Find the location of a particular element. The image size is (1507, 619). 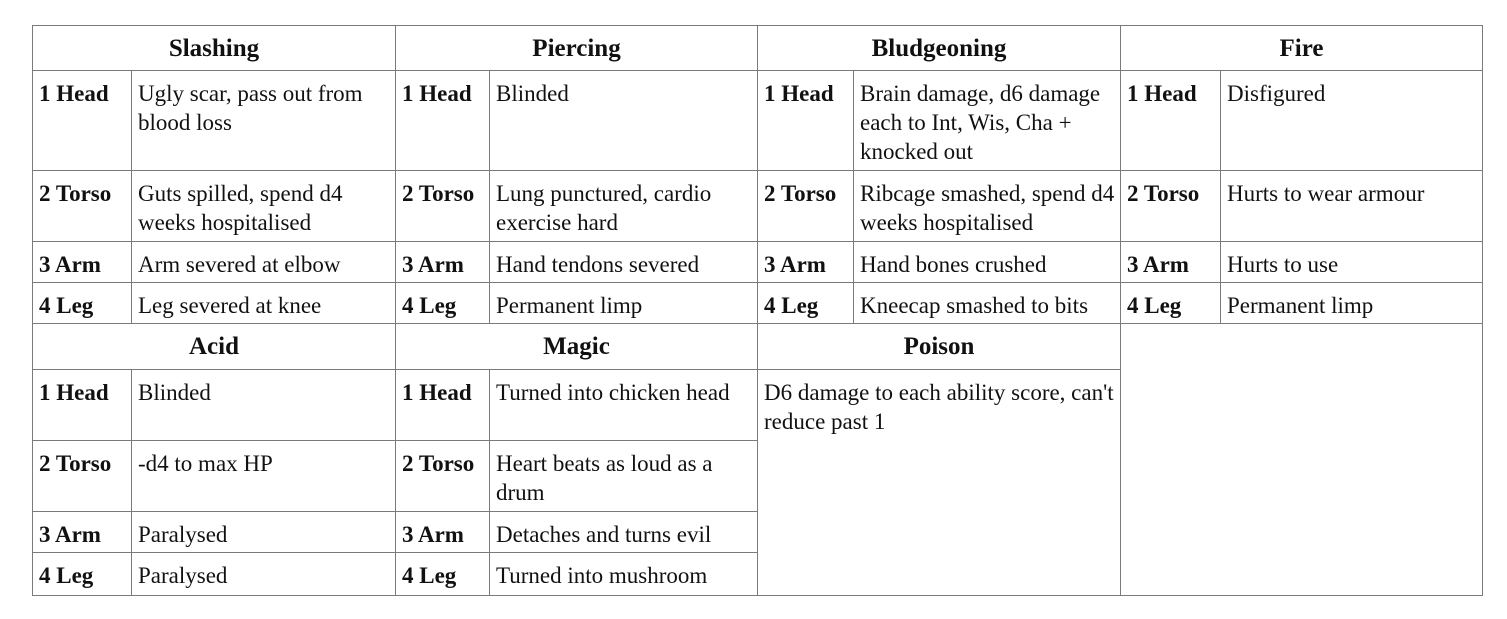

effect-cell: Hurts to wear armour is located at coordinates (1351, 206).